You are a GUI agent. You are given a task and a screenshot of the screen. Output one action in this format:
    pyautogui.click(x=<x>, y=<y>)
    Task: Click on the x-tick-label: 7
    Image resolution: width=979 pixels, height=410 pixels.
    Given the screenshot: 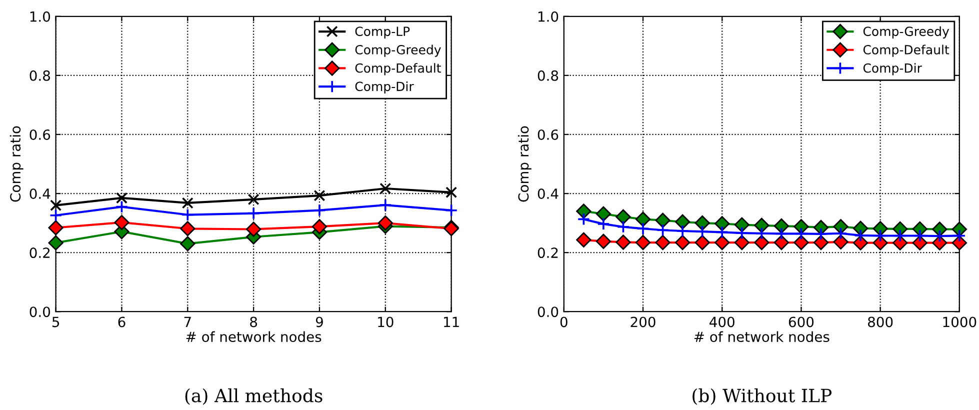 What is the action you would take?
    pyautogui.click(x=187, y=322)
    